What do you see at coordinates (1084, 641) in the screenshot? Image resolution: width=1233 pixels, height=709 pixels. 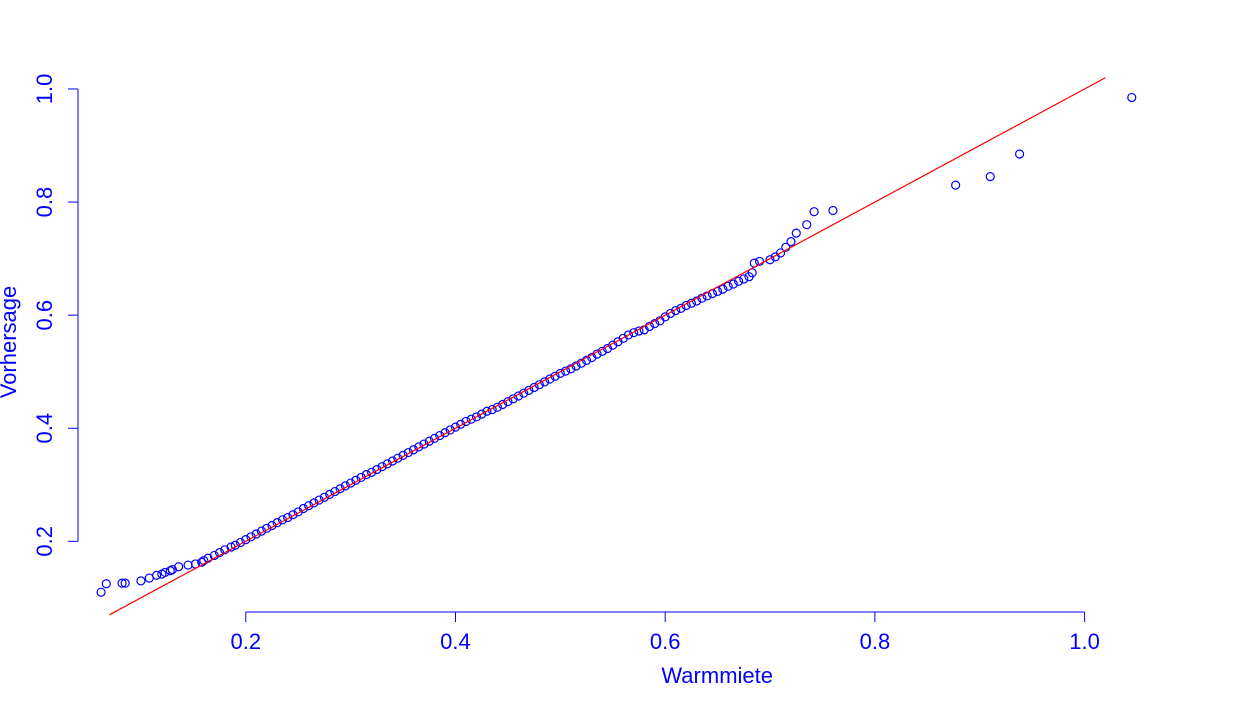 I see `x-tick-label: 1.0` at bounding box center [1084, 641].